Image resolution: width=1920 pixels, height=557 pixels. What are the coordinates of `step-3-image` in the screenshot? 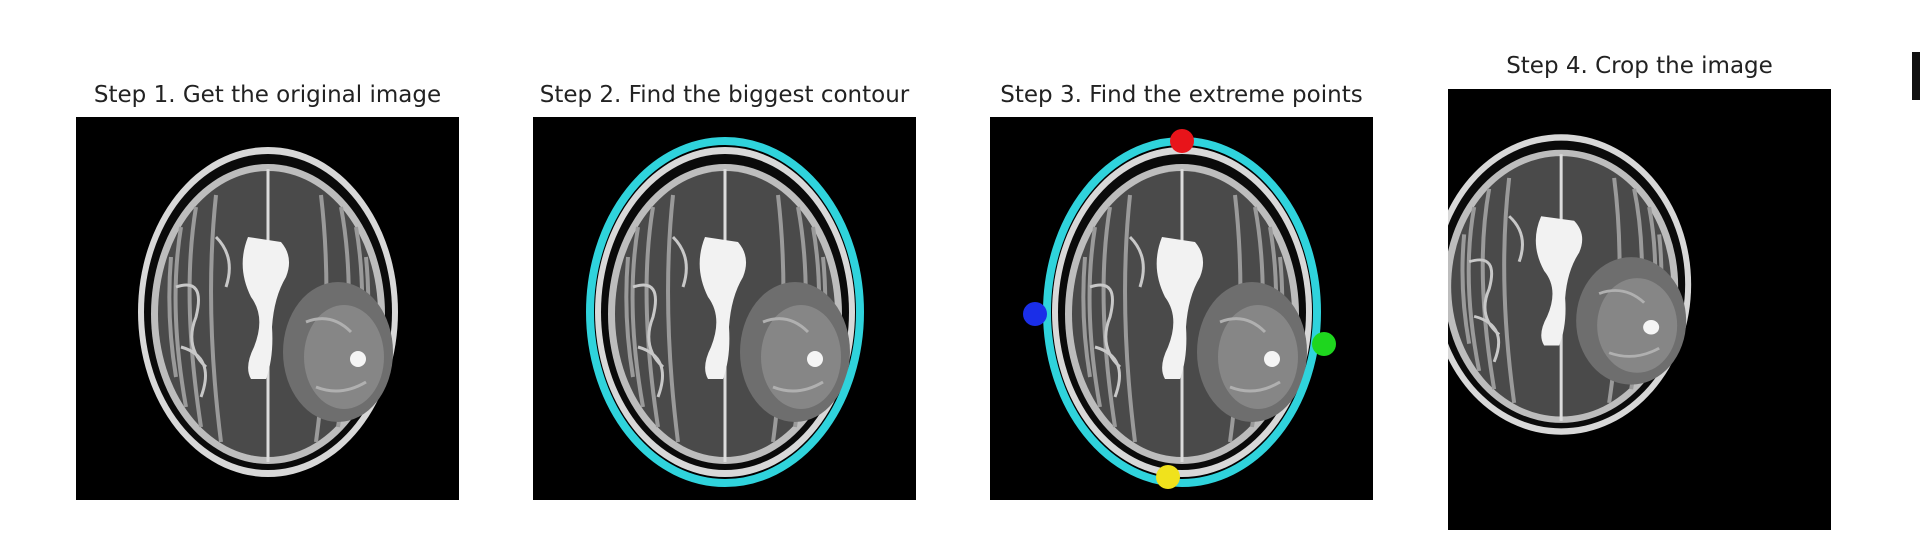 It's located at (1181, 308).